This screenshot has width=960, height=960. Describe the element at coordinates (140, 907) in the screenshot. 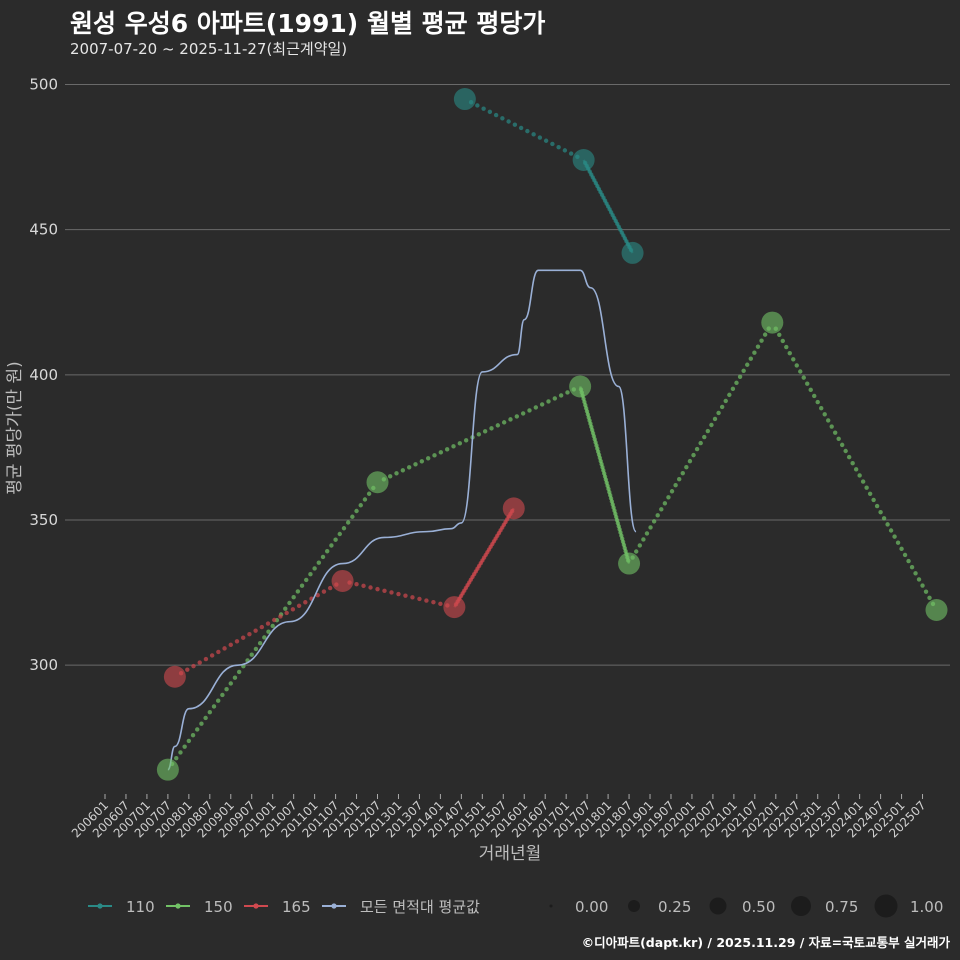

I see `legend-label: 110` at that location.